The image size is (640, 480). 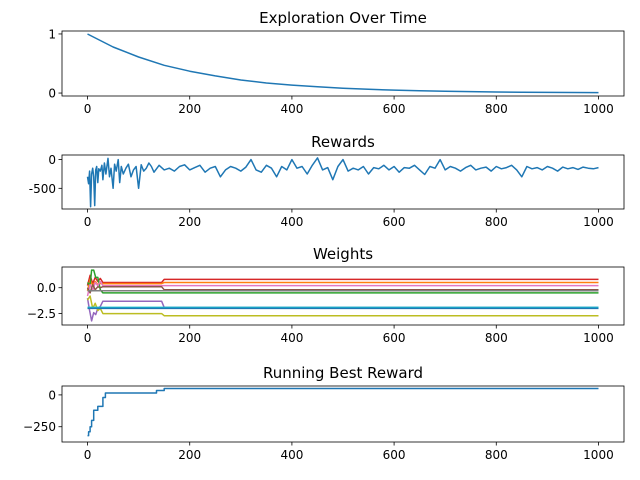 What do you see at coordinates (343, 373) in the screenshot?
I see `chart-title: Running Best Reward` at bounding box center [343, 373].